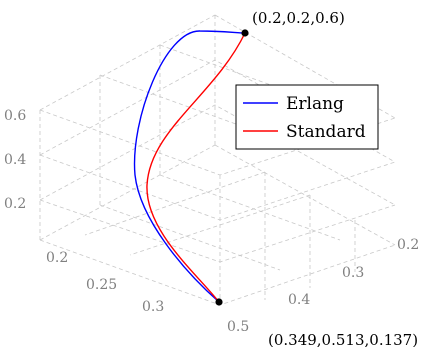 The image size is (446, 347). I want to click on legend-box, so click(307, 117).